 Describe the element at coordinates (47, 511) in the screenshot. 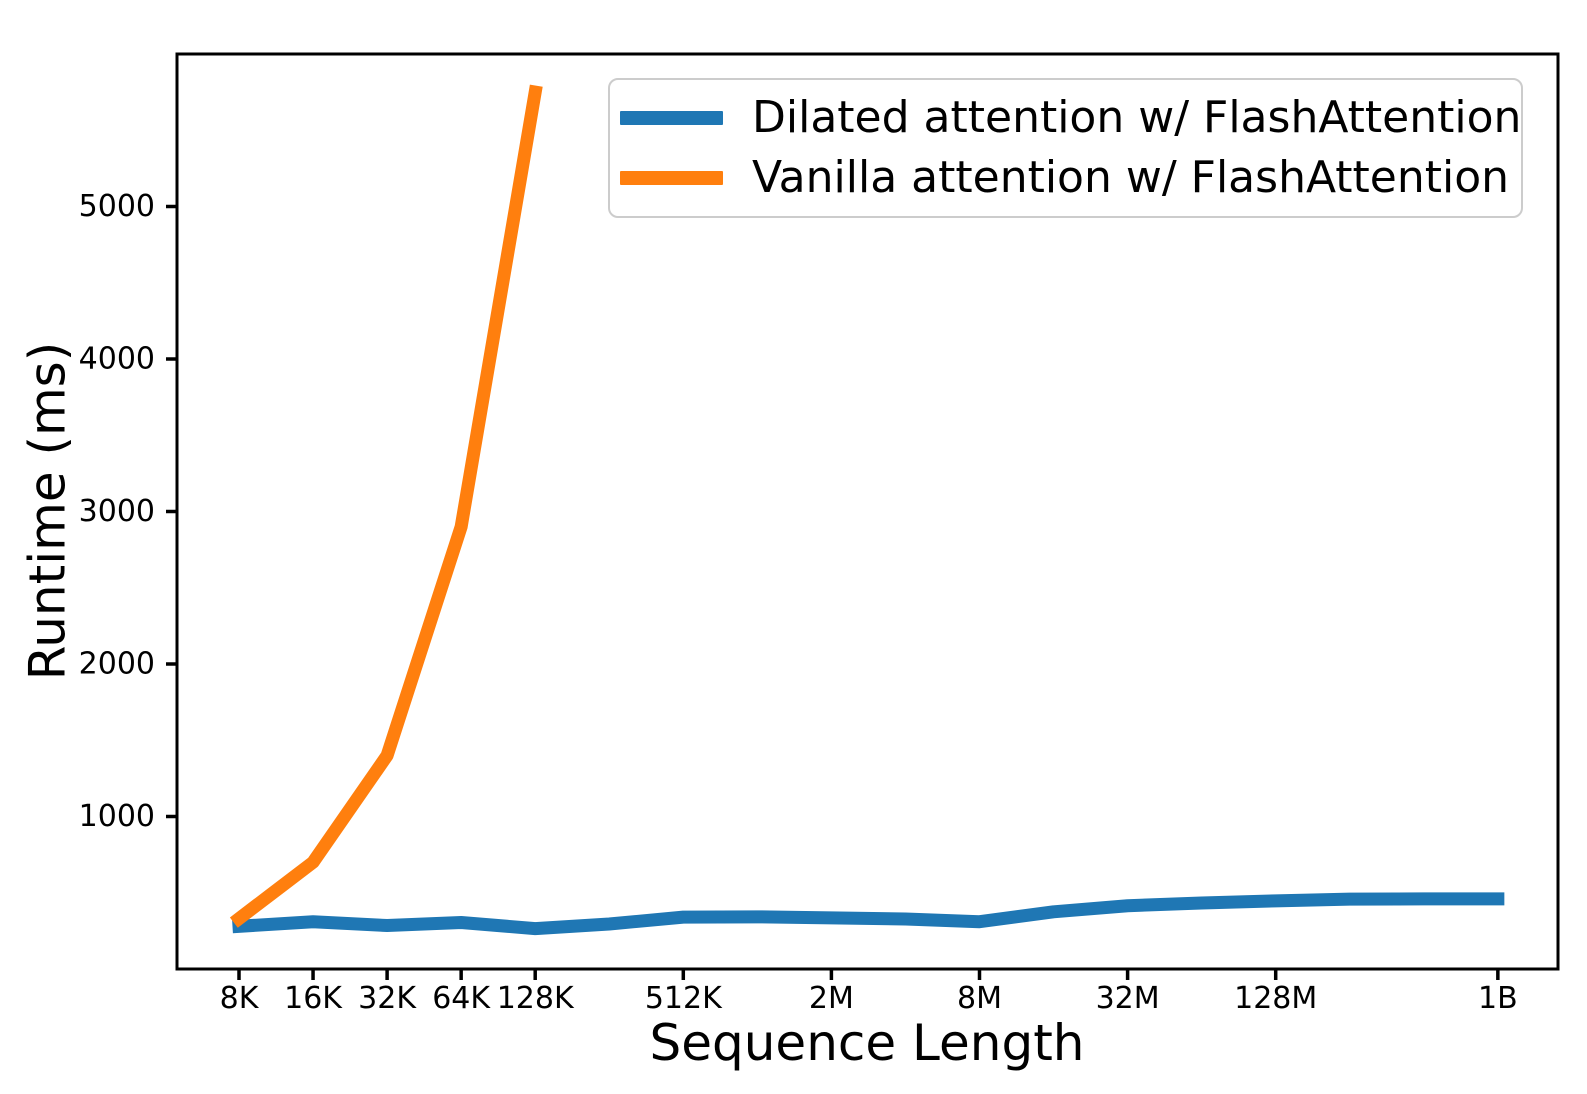

I see `y-axis-label: Runtime (ms)` at that location.